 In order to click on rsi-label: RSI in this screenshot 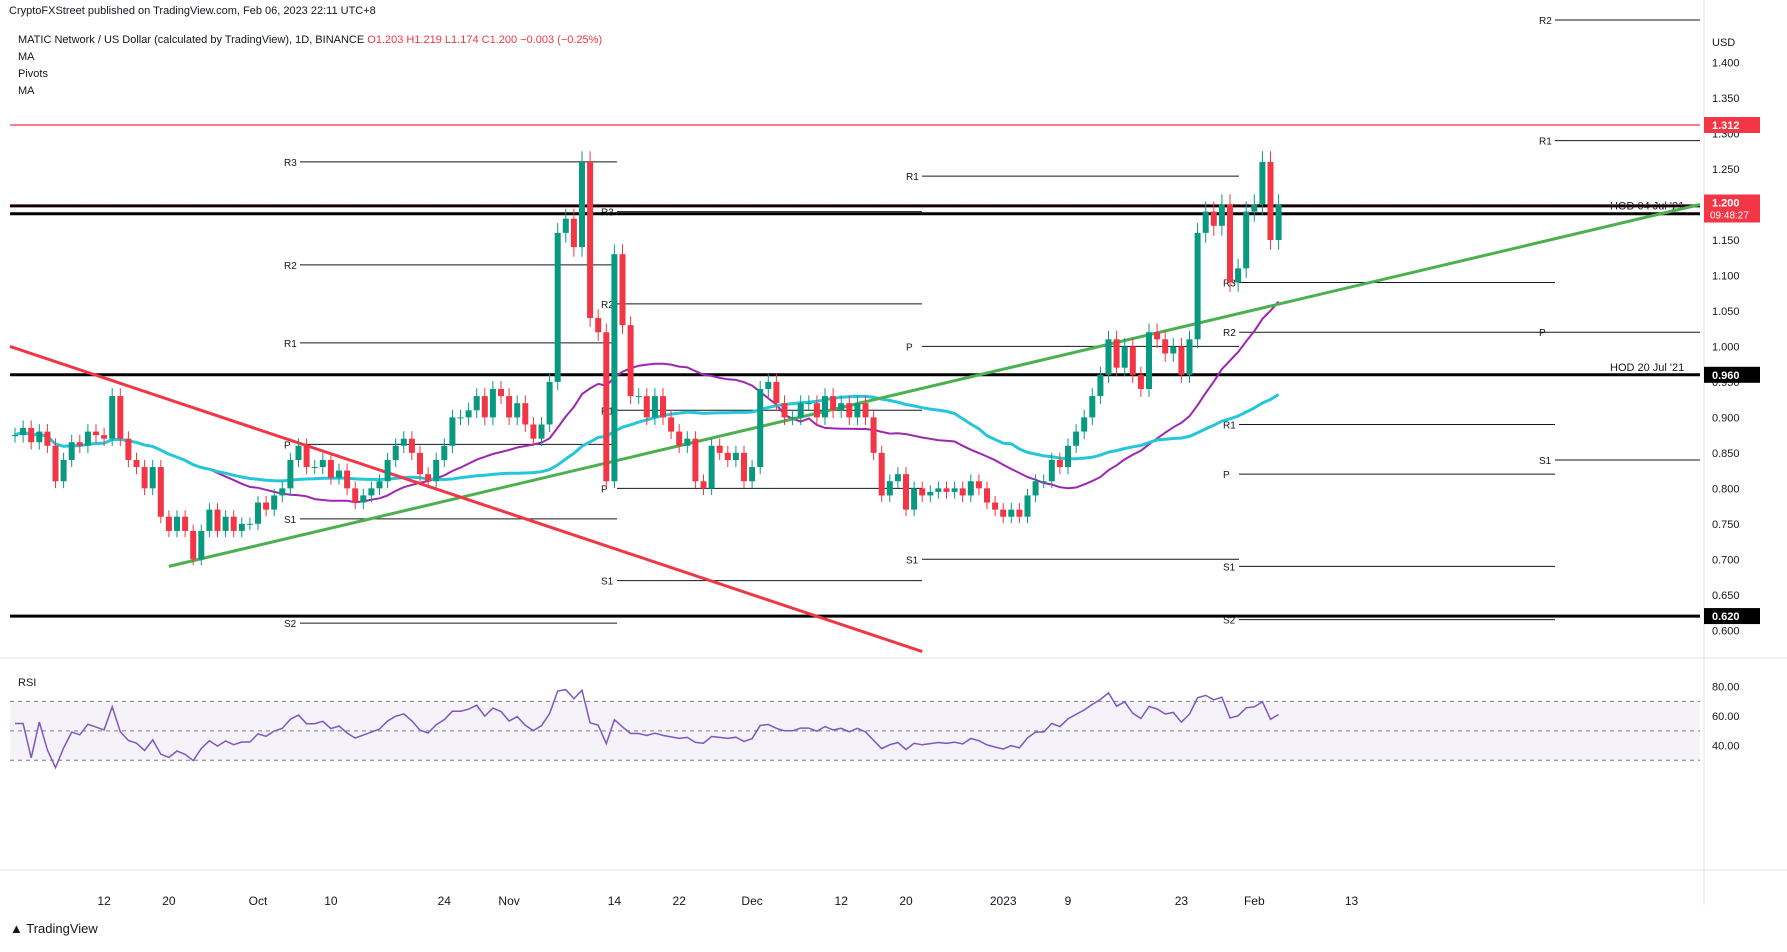, I will do `click(27, 683)`.